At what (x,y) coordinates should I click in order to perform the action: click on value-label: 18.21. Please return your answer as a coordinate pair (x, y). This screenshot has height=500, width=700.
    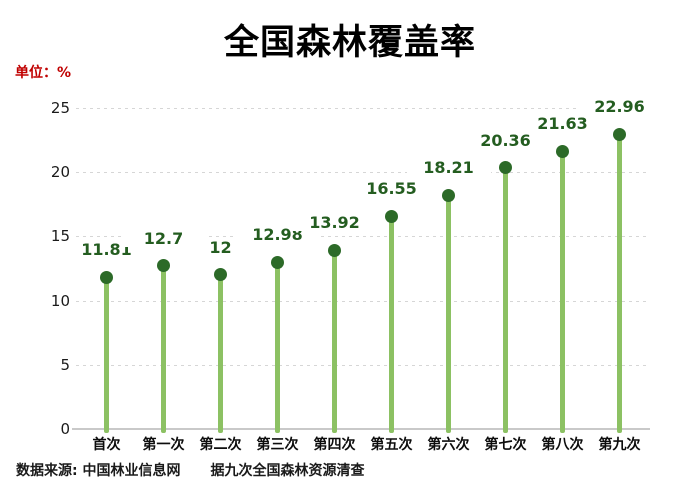
    Looking at the image, I should click on (448, 168).